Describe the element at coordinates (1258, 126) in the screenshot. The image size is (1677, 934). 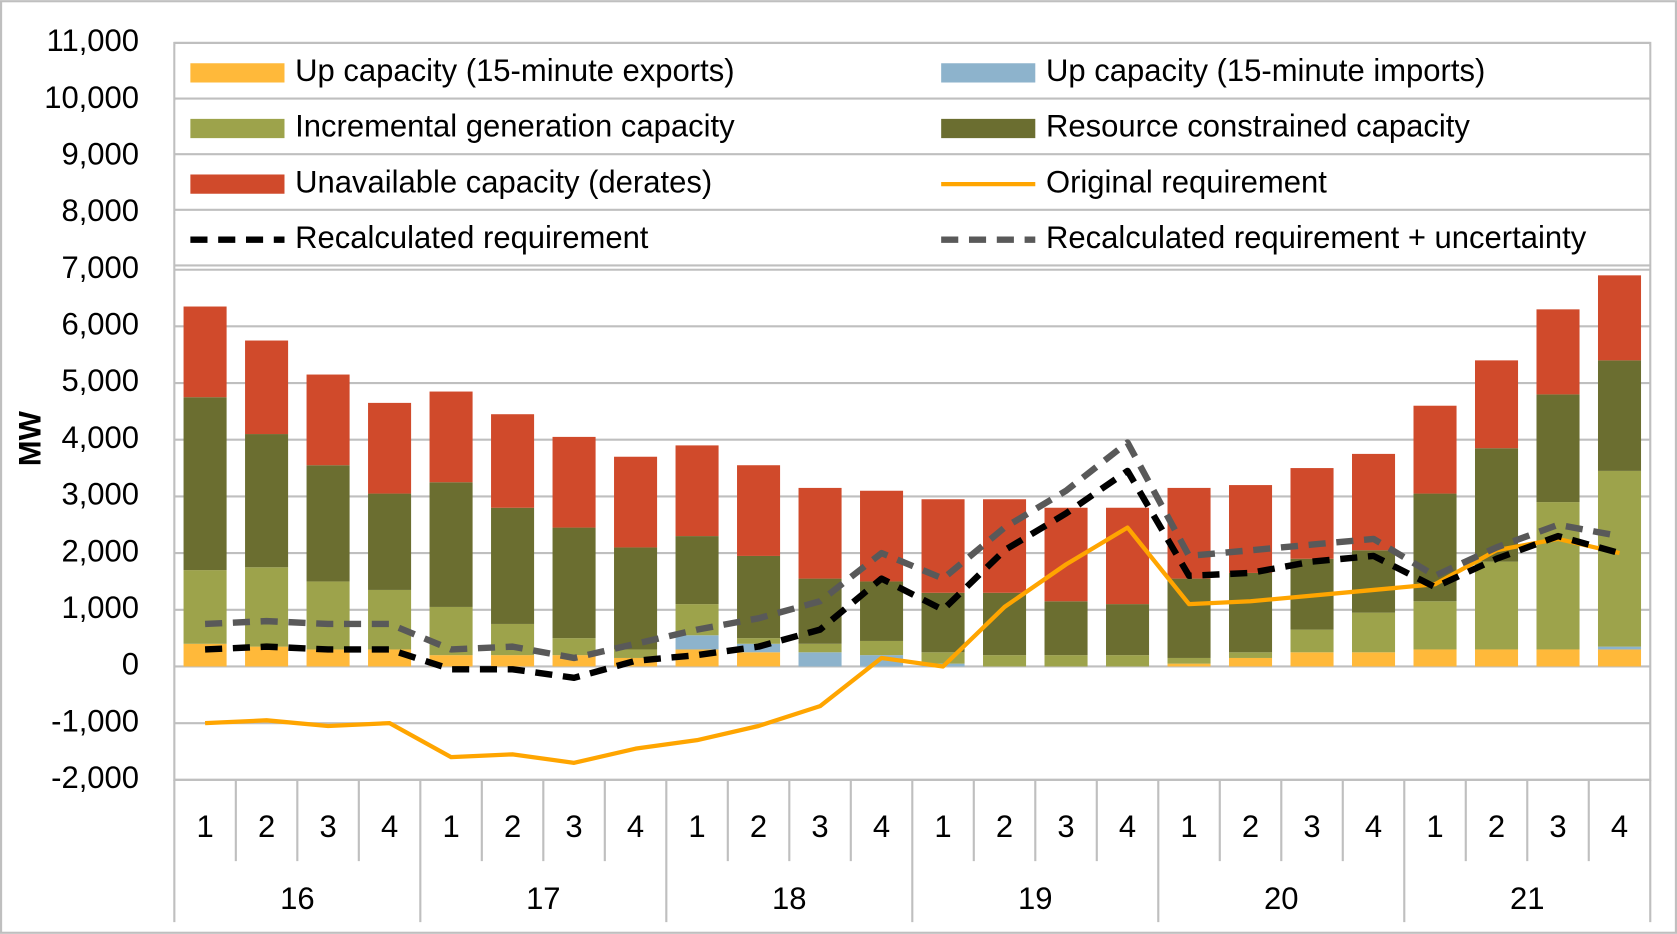
I see `legend-label: Resource constrained capacity` at that location.